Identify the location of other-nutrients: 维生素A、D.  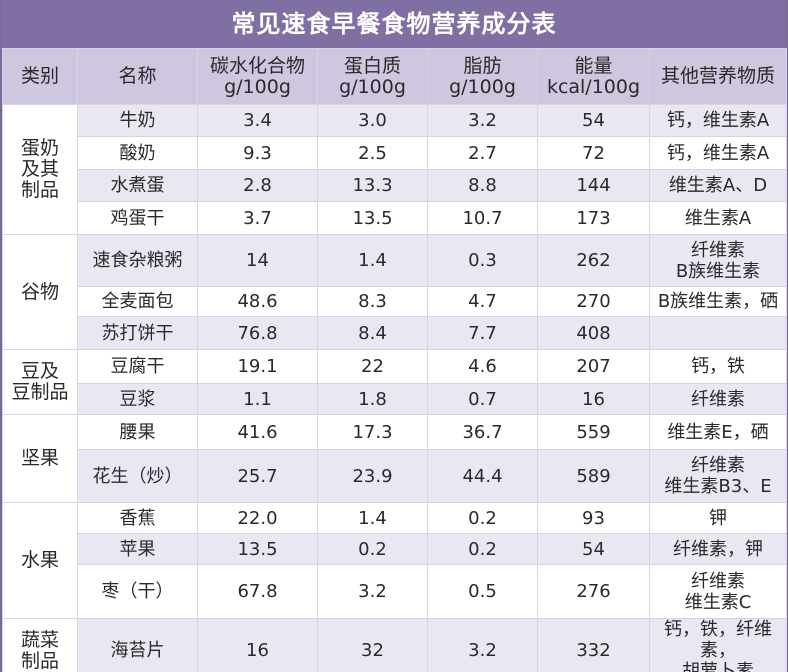
(718, 185).